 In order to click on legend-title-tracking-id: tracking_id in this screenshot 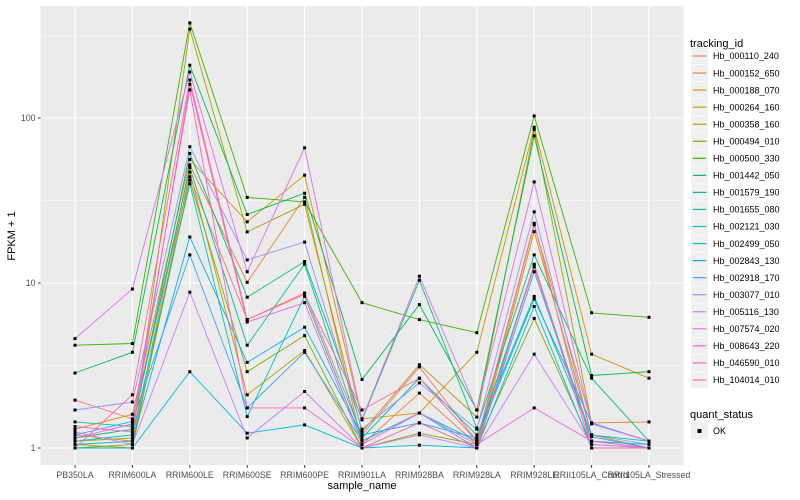, I will do `click(716, 44)`.